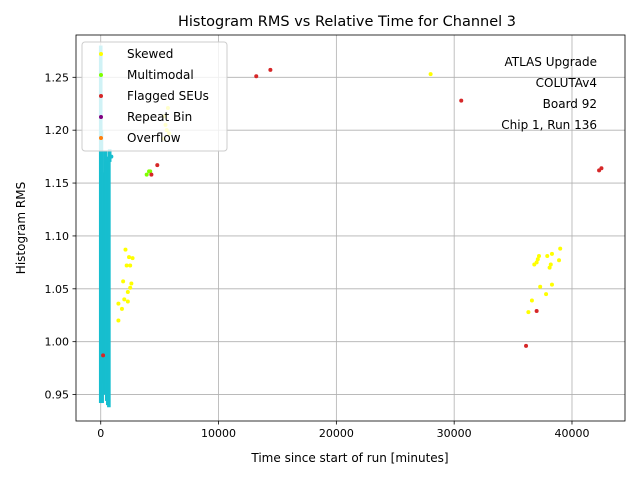  I want to click on y-tick-label: 1.05, so click(57, 289).